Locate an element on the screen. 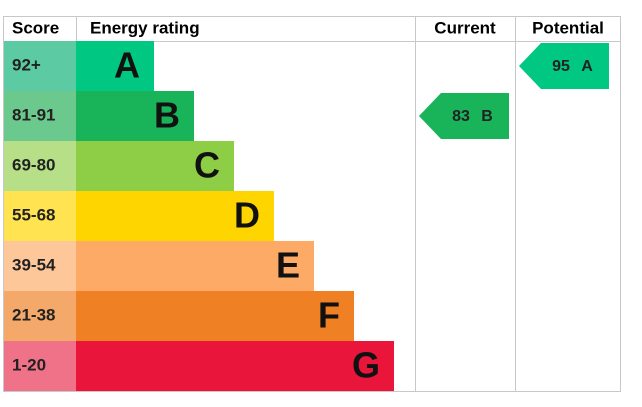  header-score: Score is located at coordinates (35, 27).